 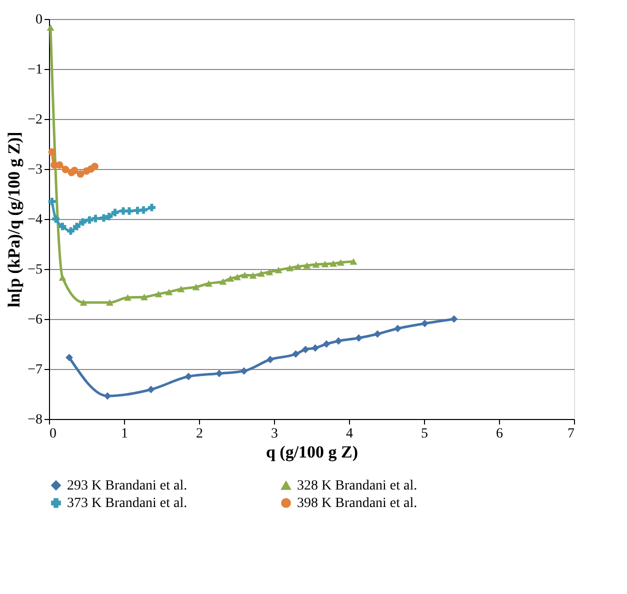 What do you see at coordinates (14, 220) in the screenshot?
I see `y-axis-title: ln[p (kPa)/q (g/100 g Z)]` at bounding box center [14, 220].